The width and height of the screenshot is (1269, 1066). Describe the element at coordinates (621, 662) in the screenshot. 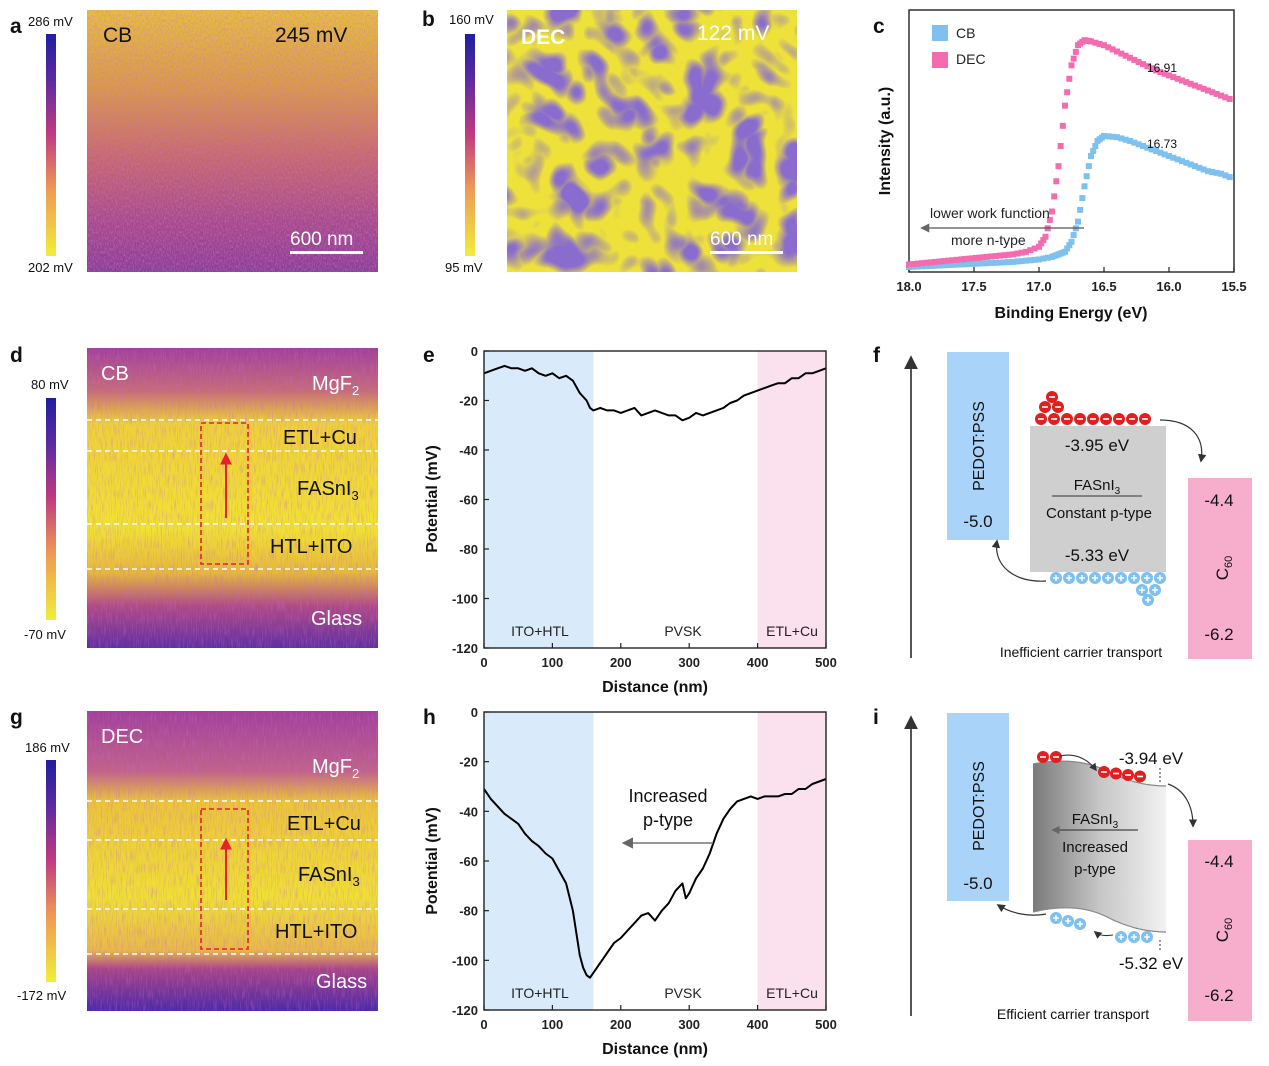

I see `x-tick-label: 200` at that location.